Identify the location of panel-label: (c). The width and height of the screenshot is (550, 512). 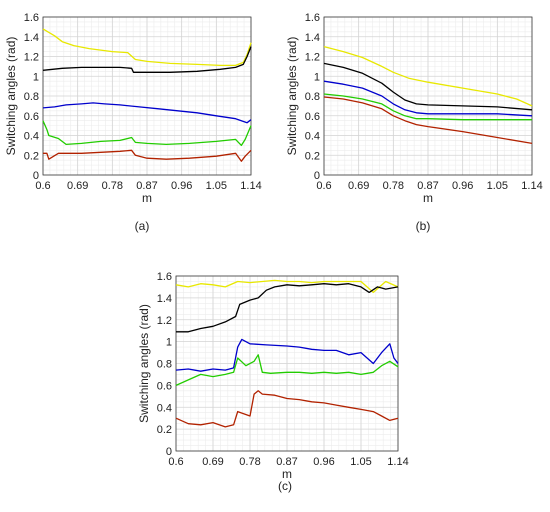
(285, 486).